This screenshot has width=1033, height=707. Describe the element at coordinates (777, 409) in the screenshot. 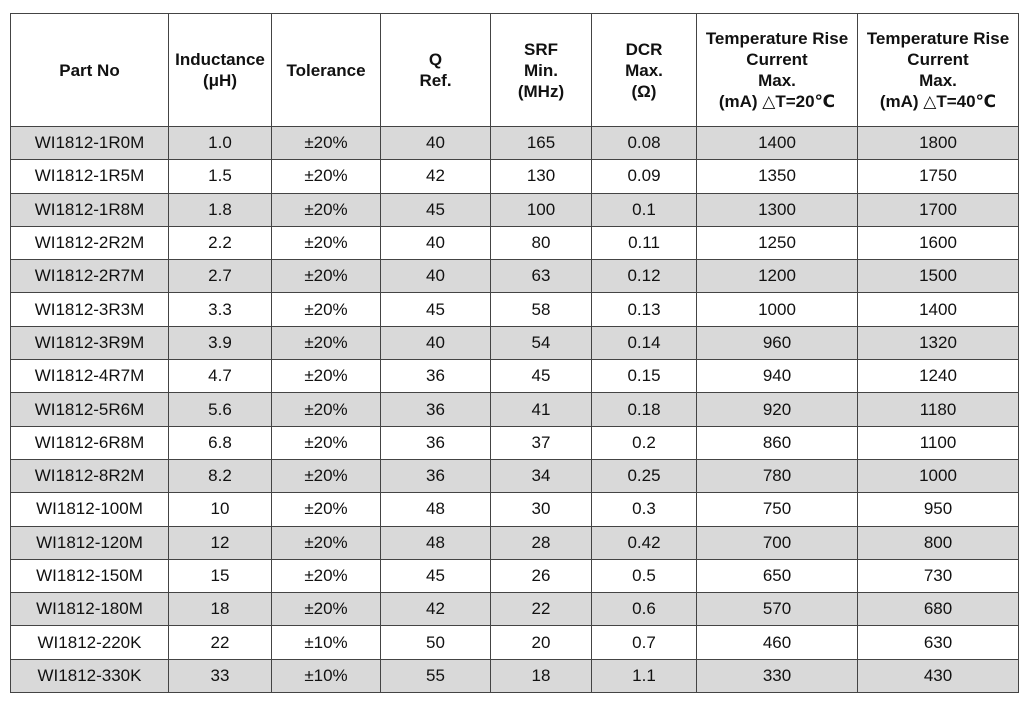

I see `temp-rise-20-cell: 920` at that location.